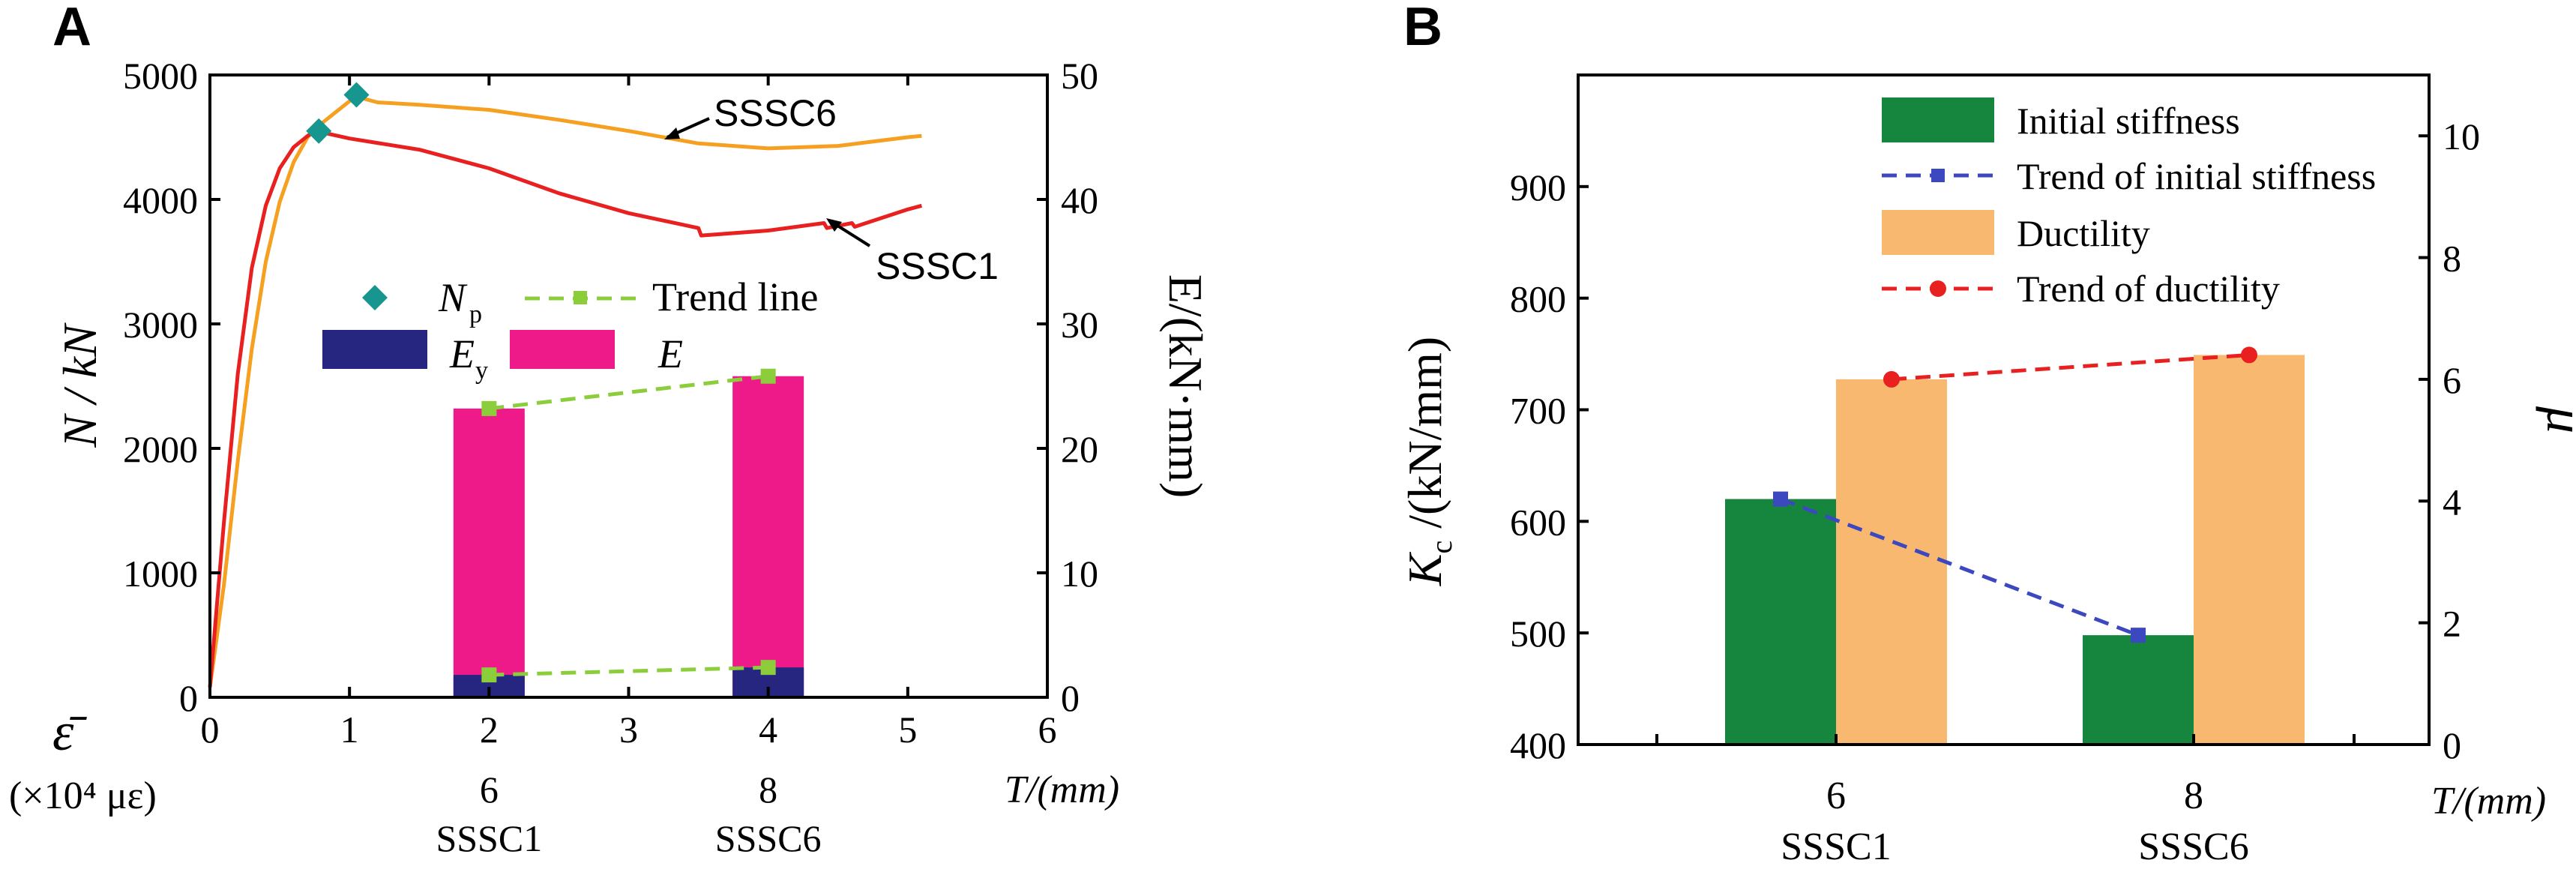 The image size is (2576, 875). What do you see at coordinates (581, 297) in the screenshot?
I see `legend-trend-marker` at bounding box center [581, 297].